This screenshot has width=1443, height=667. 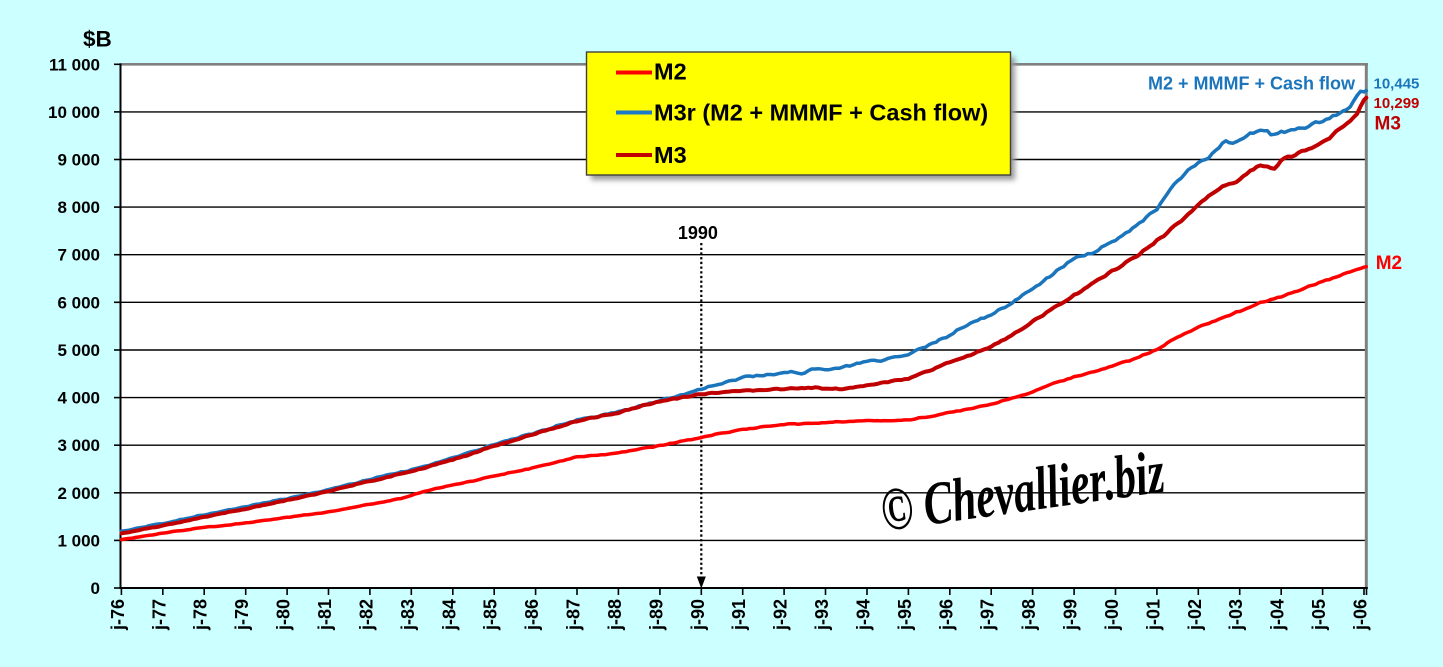 What do you see at coordinates (78, 350) in the screenshot?
I see `svg-text: 5 000` at bounding box center [78, 350].